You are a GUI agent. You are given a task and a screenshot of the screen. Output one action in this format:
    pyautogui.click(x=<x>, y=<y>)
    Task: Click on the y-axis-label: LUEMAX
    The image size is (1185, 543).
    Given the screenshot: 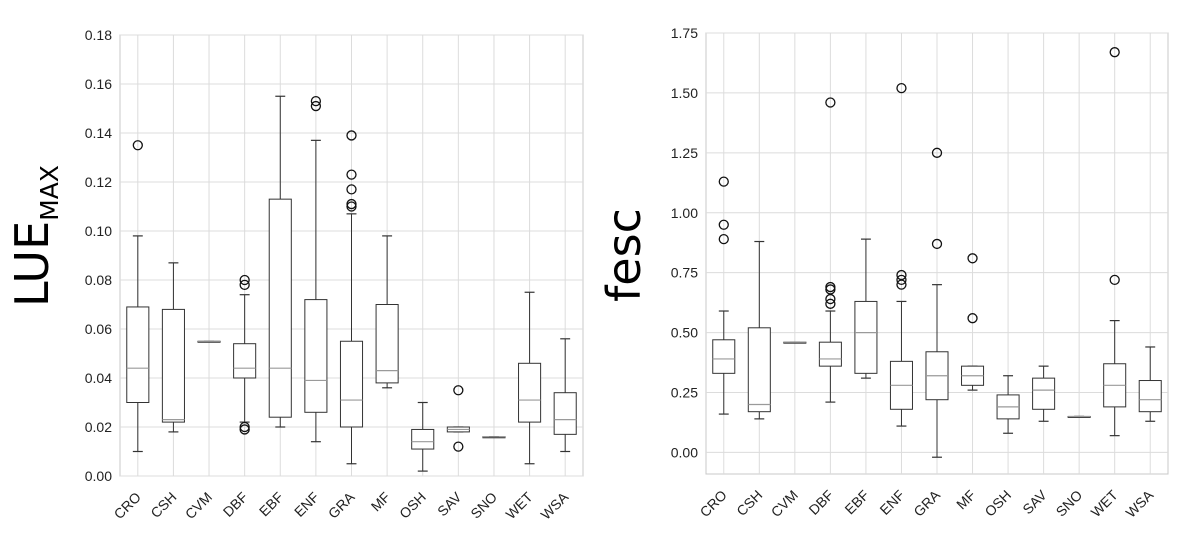 What is the action you would take?
    pyautogui.click(x=34, y=236)
    